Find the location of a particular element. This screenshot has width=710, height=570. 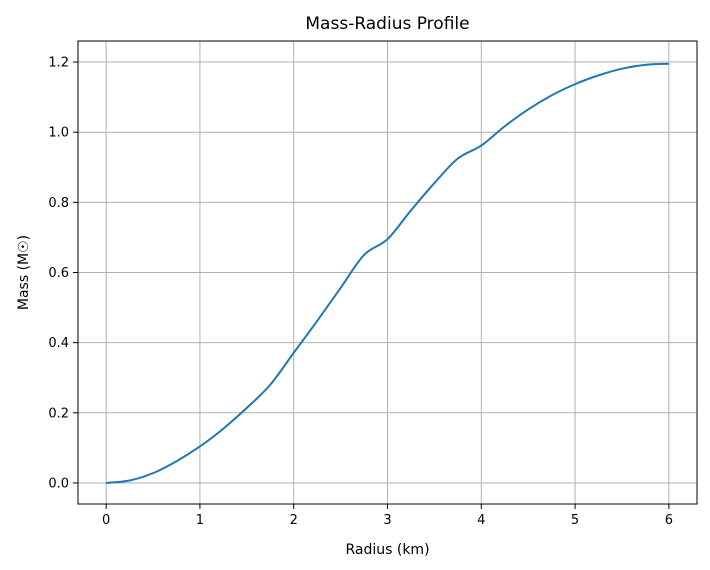

x-tick-label: 2 is located at coordinates (294, 520).